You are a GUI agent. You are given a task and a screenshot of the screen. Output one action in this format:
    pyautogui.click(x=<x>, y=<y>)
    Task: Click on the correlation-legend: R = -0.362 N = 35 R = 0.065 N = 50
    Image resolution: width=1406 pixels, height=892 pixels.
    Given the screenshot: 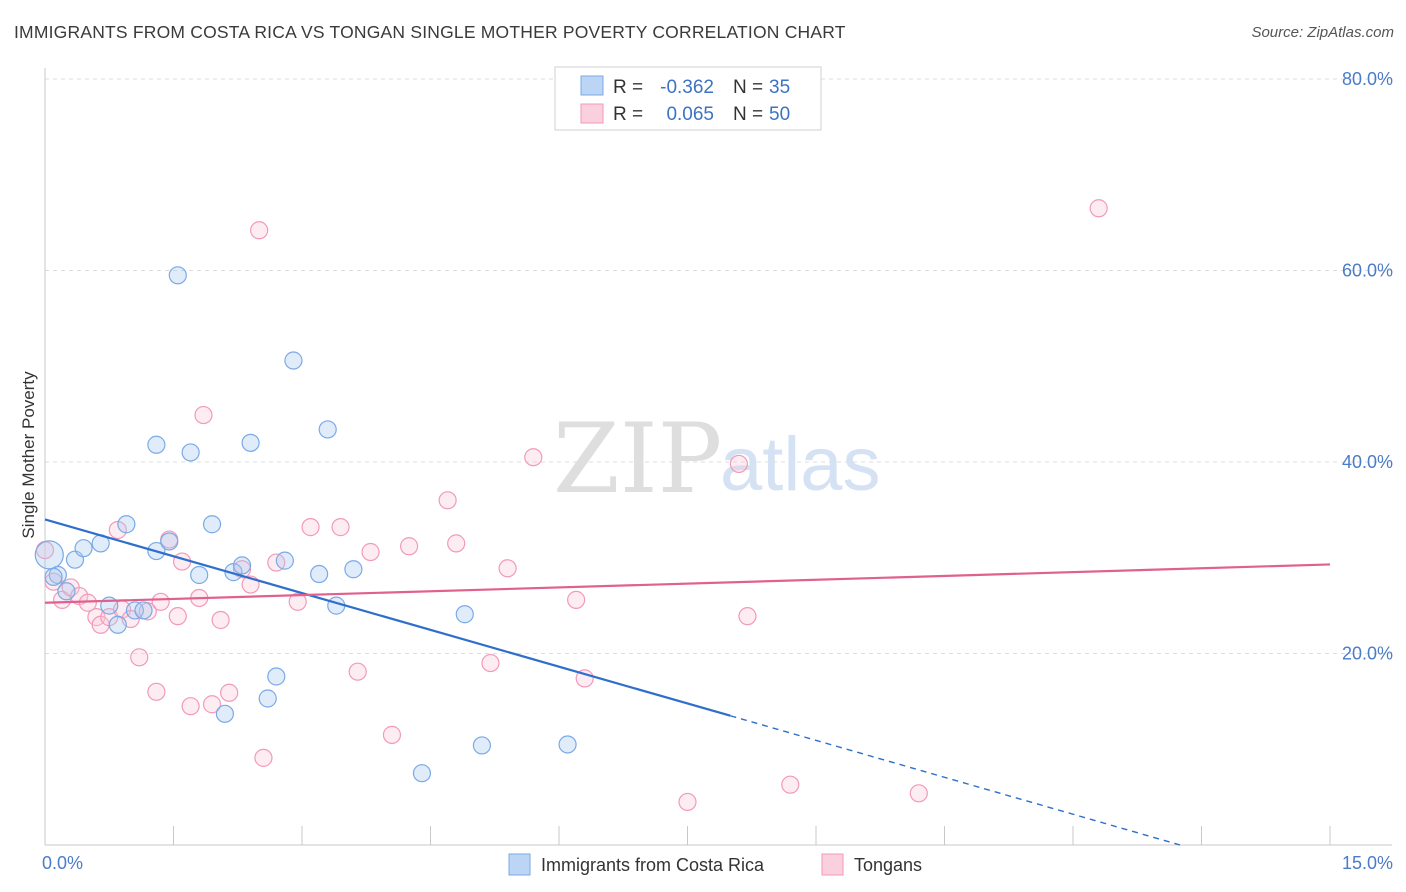 What is the action you would take?
    pyautogui.click(x=688, y=98)
    